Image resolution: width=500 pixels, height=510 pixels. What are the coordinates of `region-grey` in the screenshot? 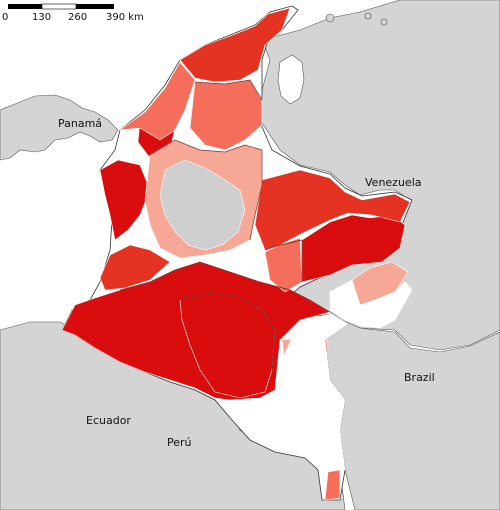 It's located at (202, 205).